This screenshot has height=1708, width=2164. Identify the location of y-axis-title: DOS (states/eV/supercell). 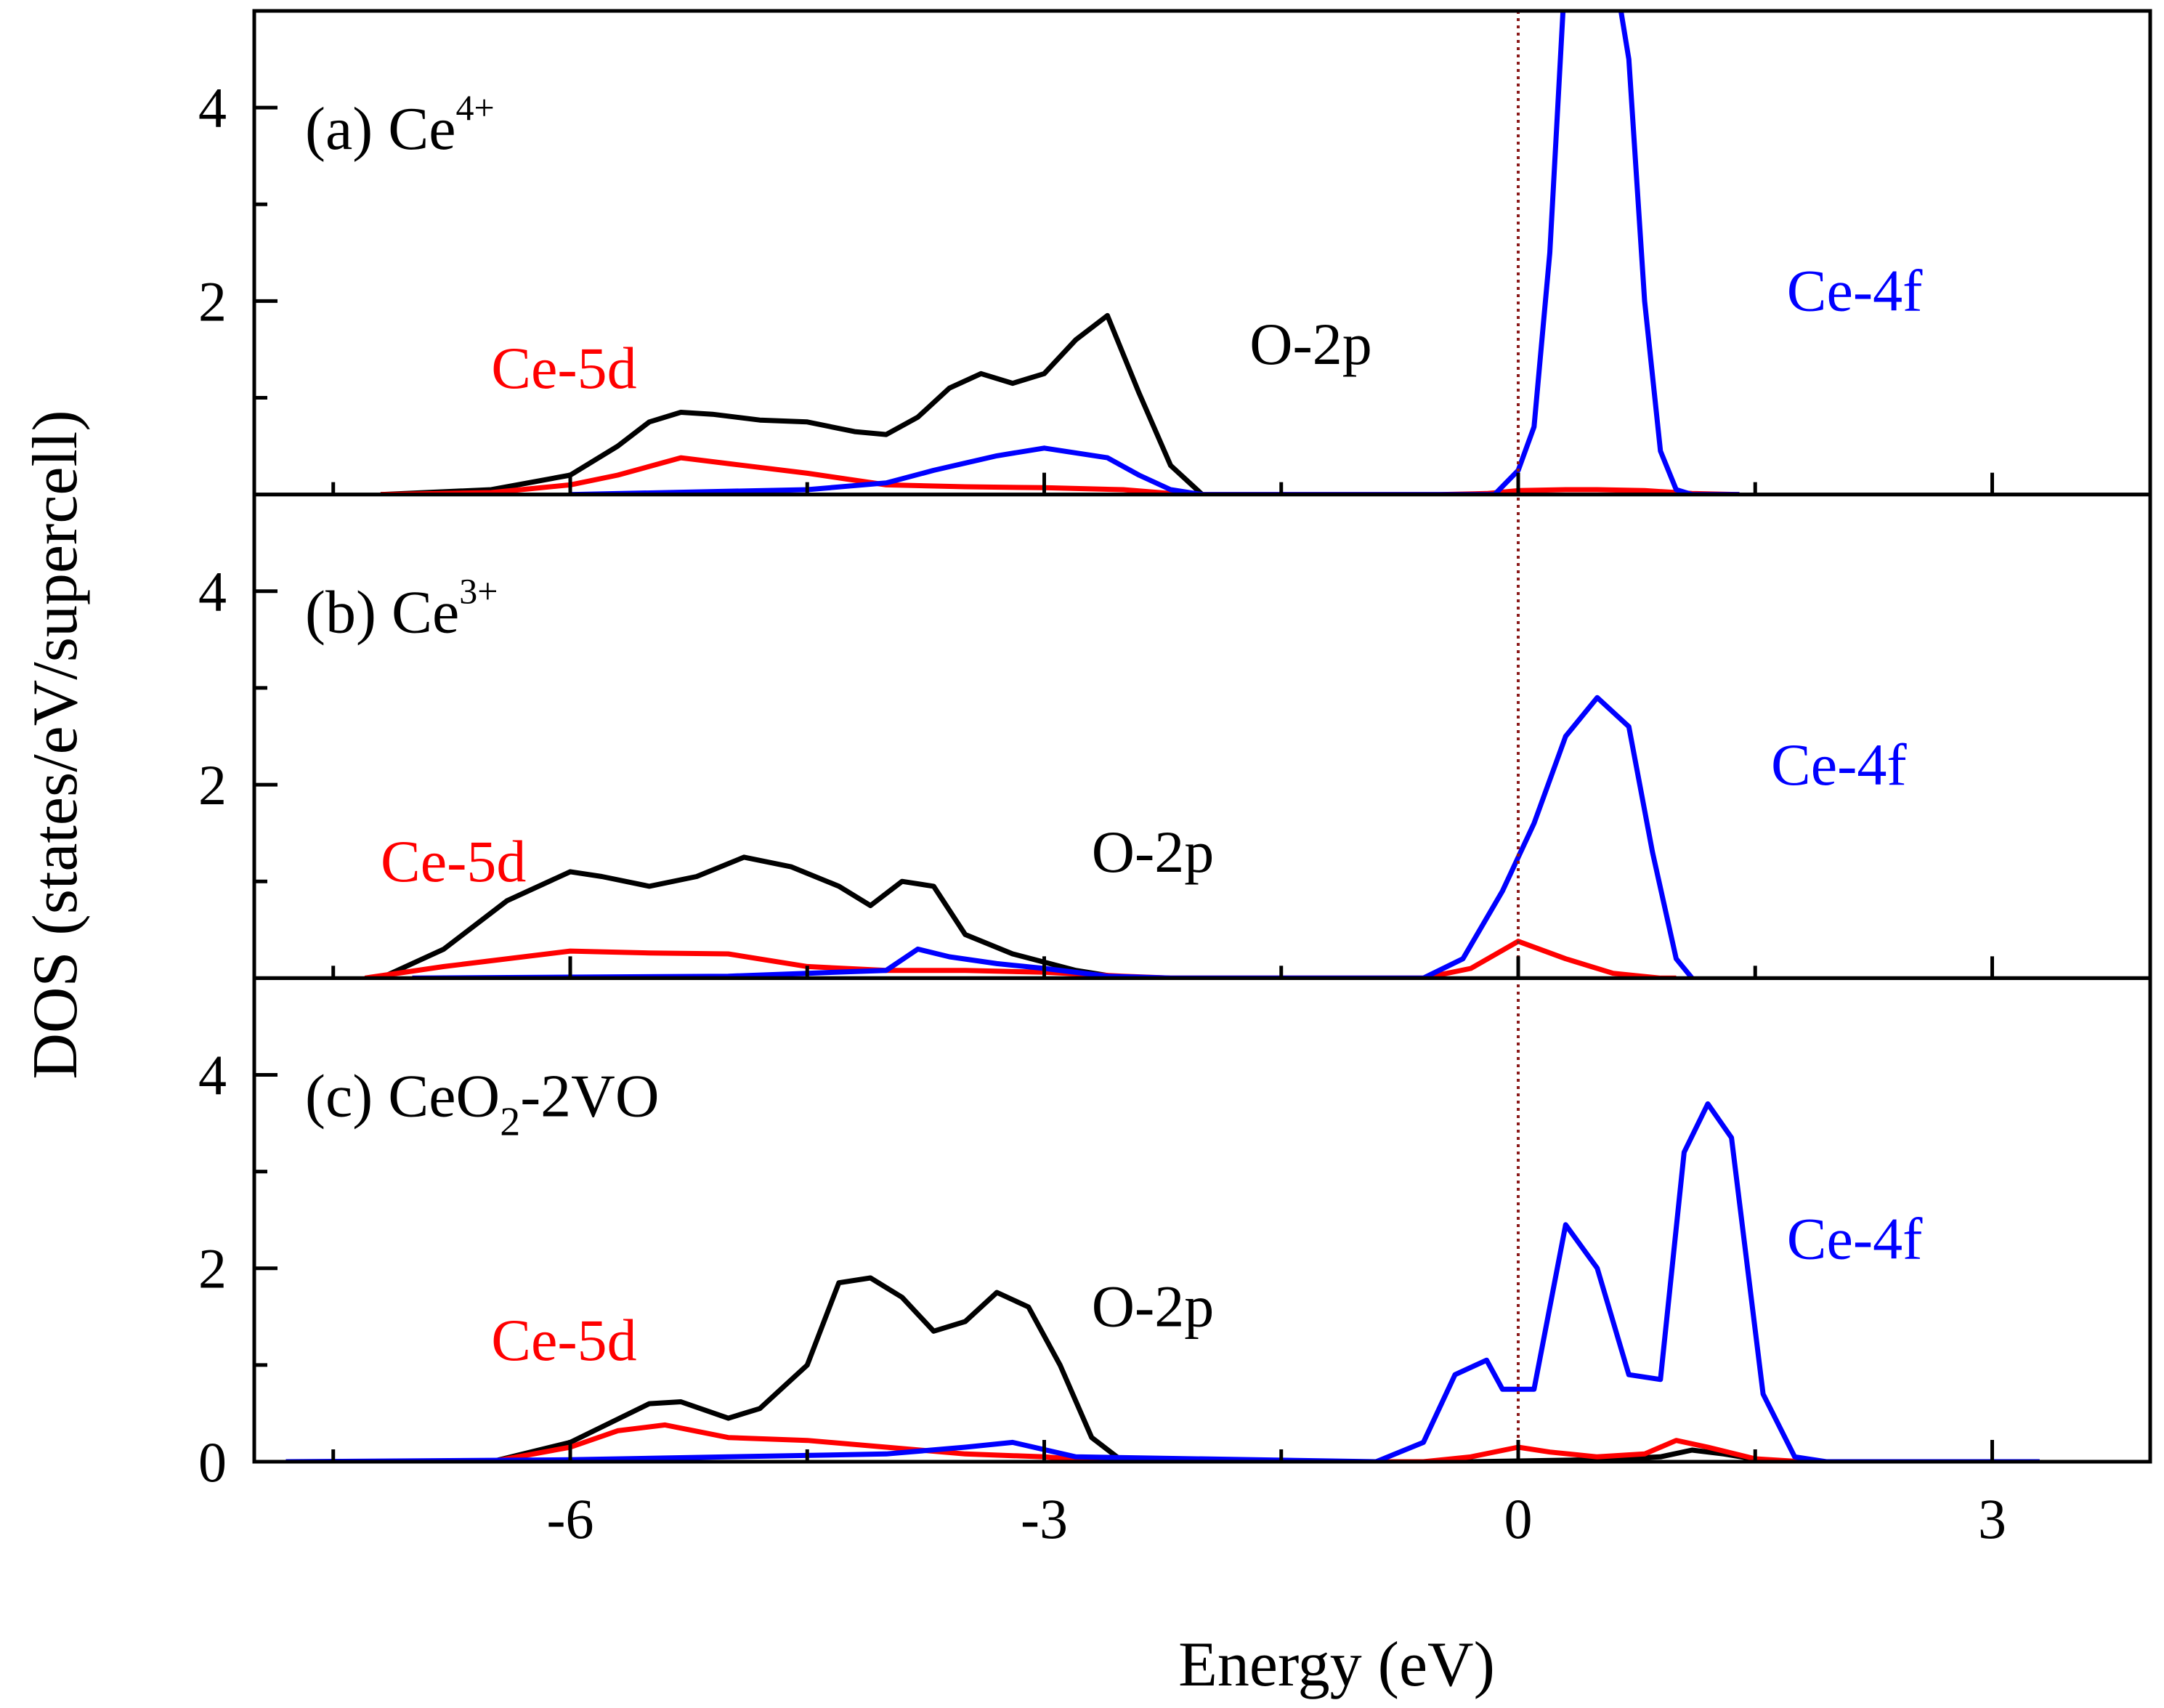
(55, 744).